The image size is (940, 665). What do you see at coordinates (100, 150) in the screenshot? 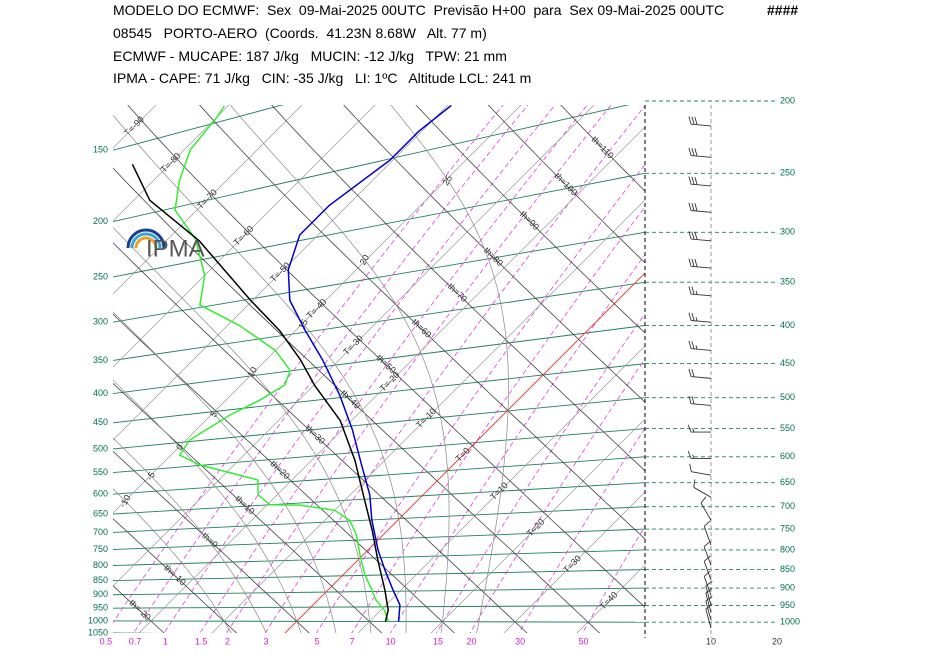
I see `y-tick-label: 150` at bounding box center [100, 150].